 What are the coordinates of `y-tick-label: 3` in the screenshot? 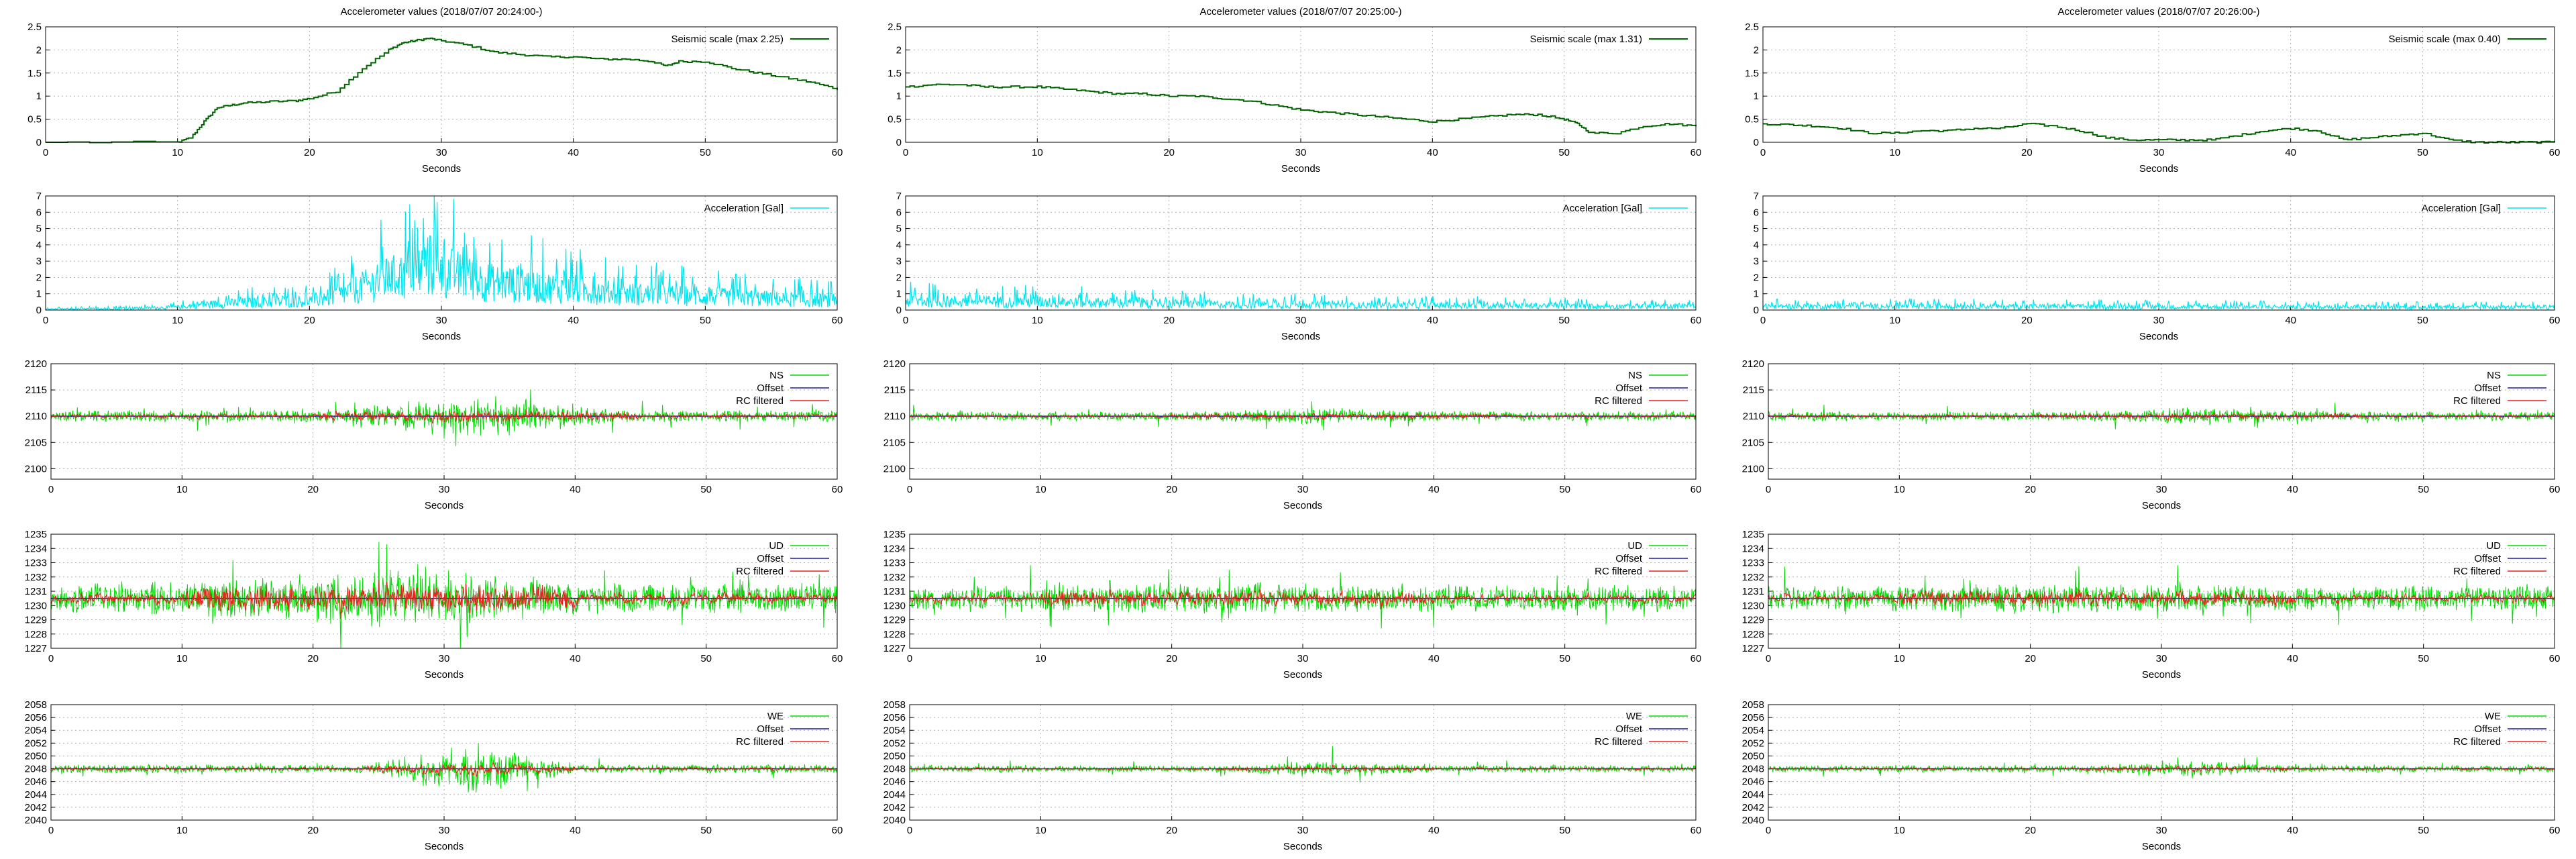 It's located at (39, 262).